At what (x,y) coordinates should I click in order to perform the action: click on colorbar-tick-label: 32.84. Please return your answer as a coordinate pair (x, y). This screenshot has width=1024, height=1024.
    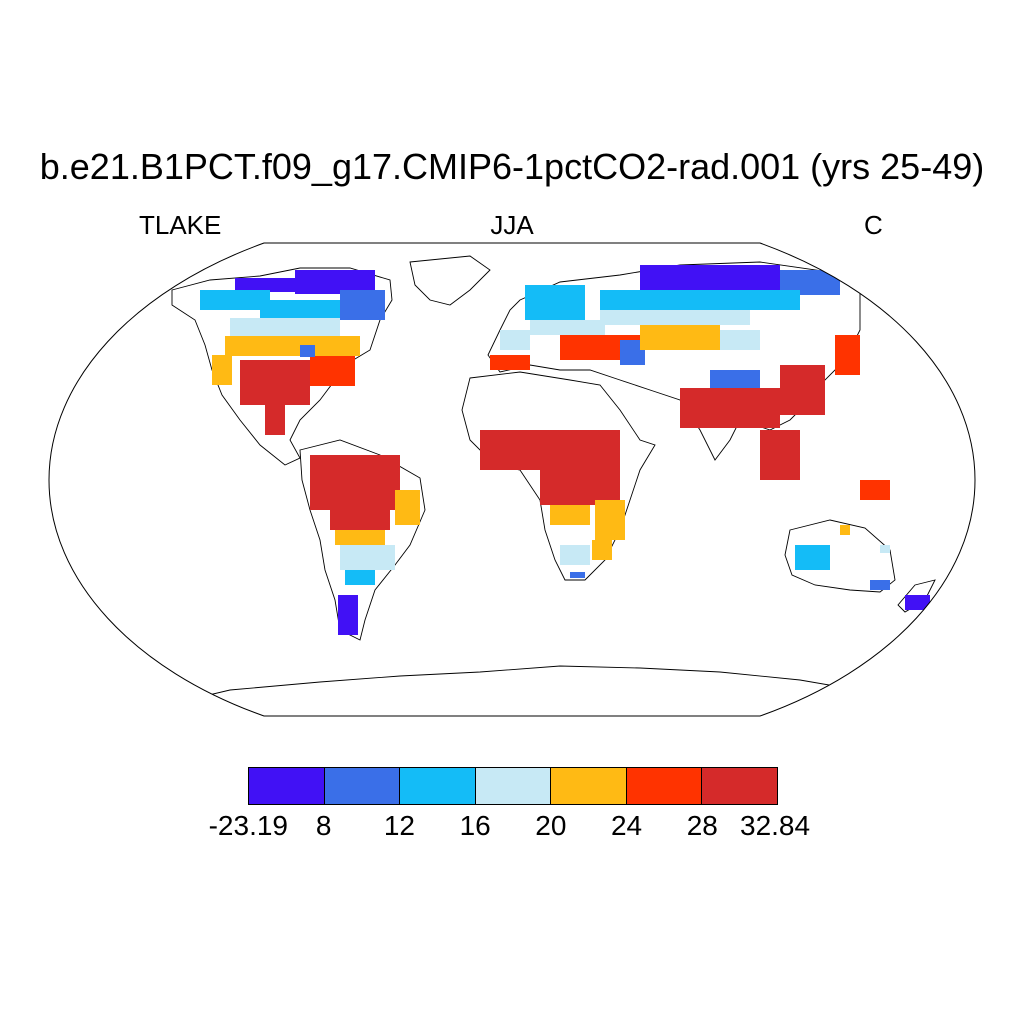
    Looking at the image, I should click on (775, 825).